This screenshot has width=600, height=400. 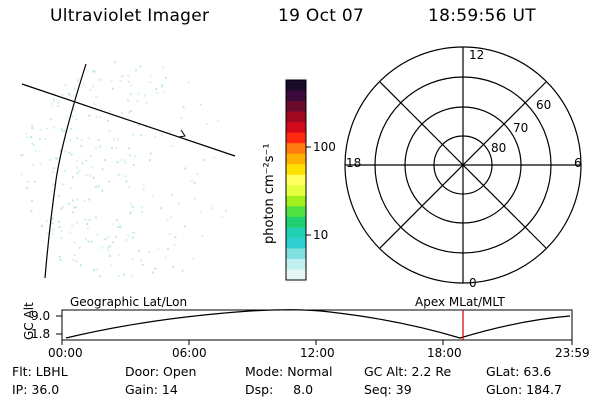 I want to click on colorbar-frame, so click(x=296, y=180).